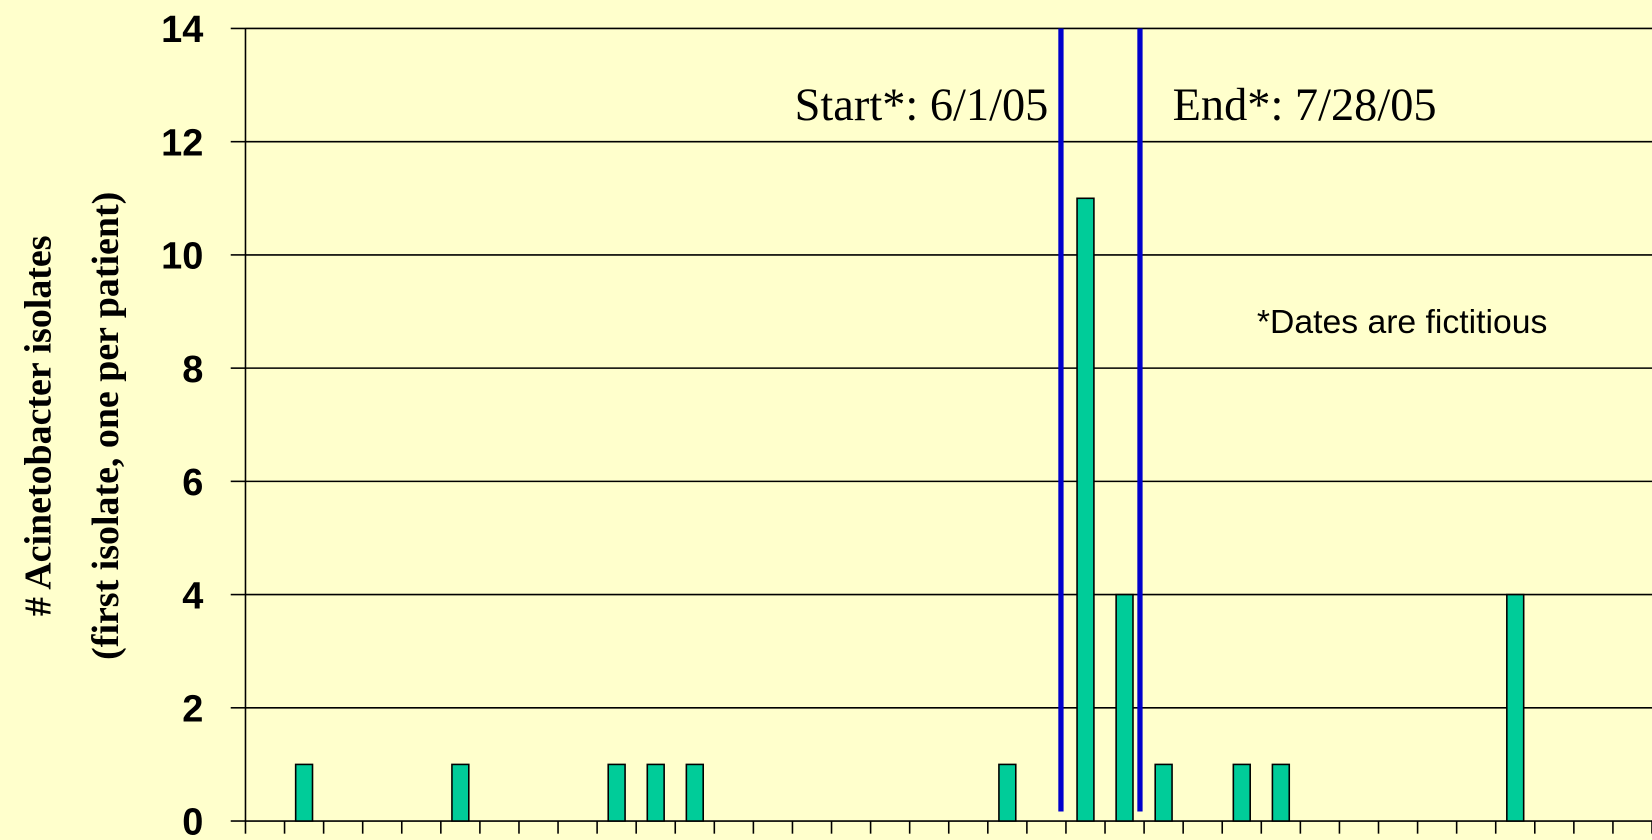  What do you see at coordinates (1402, 322) in the screenshot?
I see `annotation: *Dates are fictitious` at bounding box center [1402, 322].